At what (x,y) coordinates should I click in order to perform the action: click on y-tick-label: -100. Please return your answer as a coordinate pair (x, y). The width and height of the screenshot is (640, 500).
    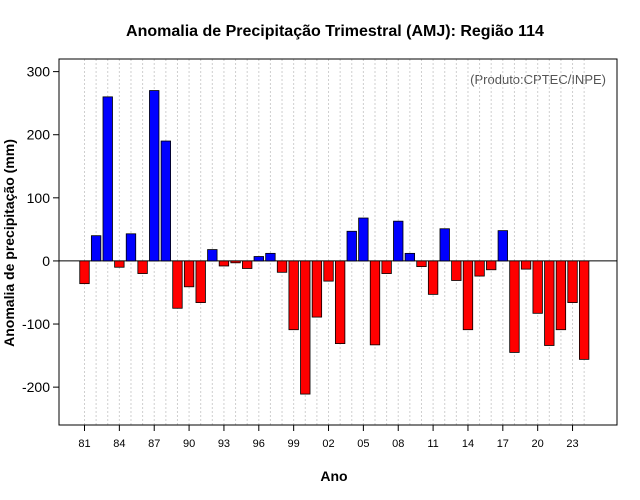
    Looking at the image, I should click on (36, 324).